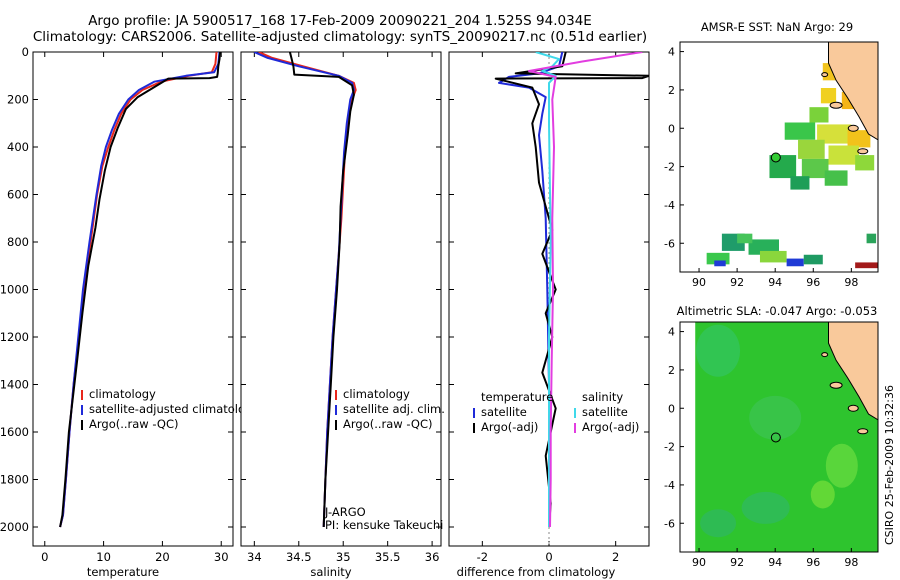 The image size is (900, 580). I want to click on legend-entry: Argo(-adj), so click(509, 427).